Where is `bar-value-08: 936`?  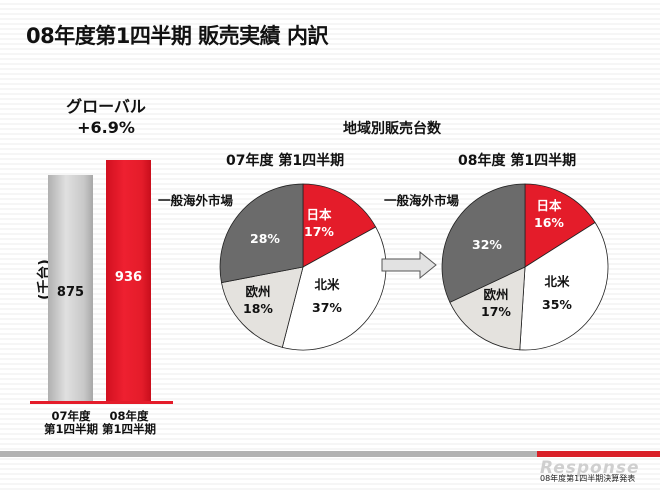 bar-value-08: 936 is located at coordinates (128, 277).